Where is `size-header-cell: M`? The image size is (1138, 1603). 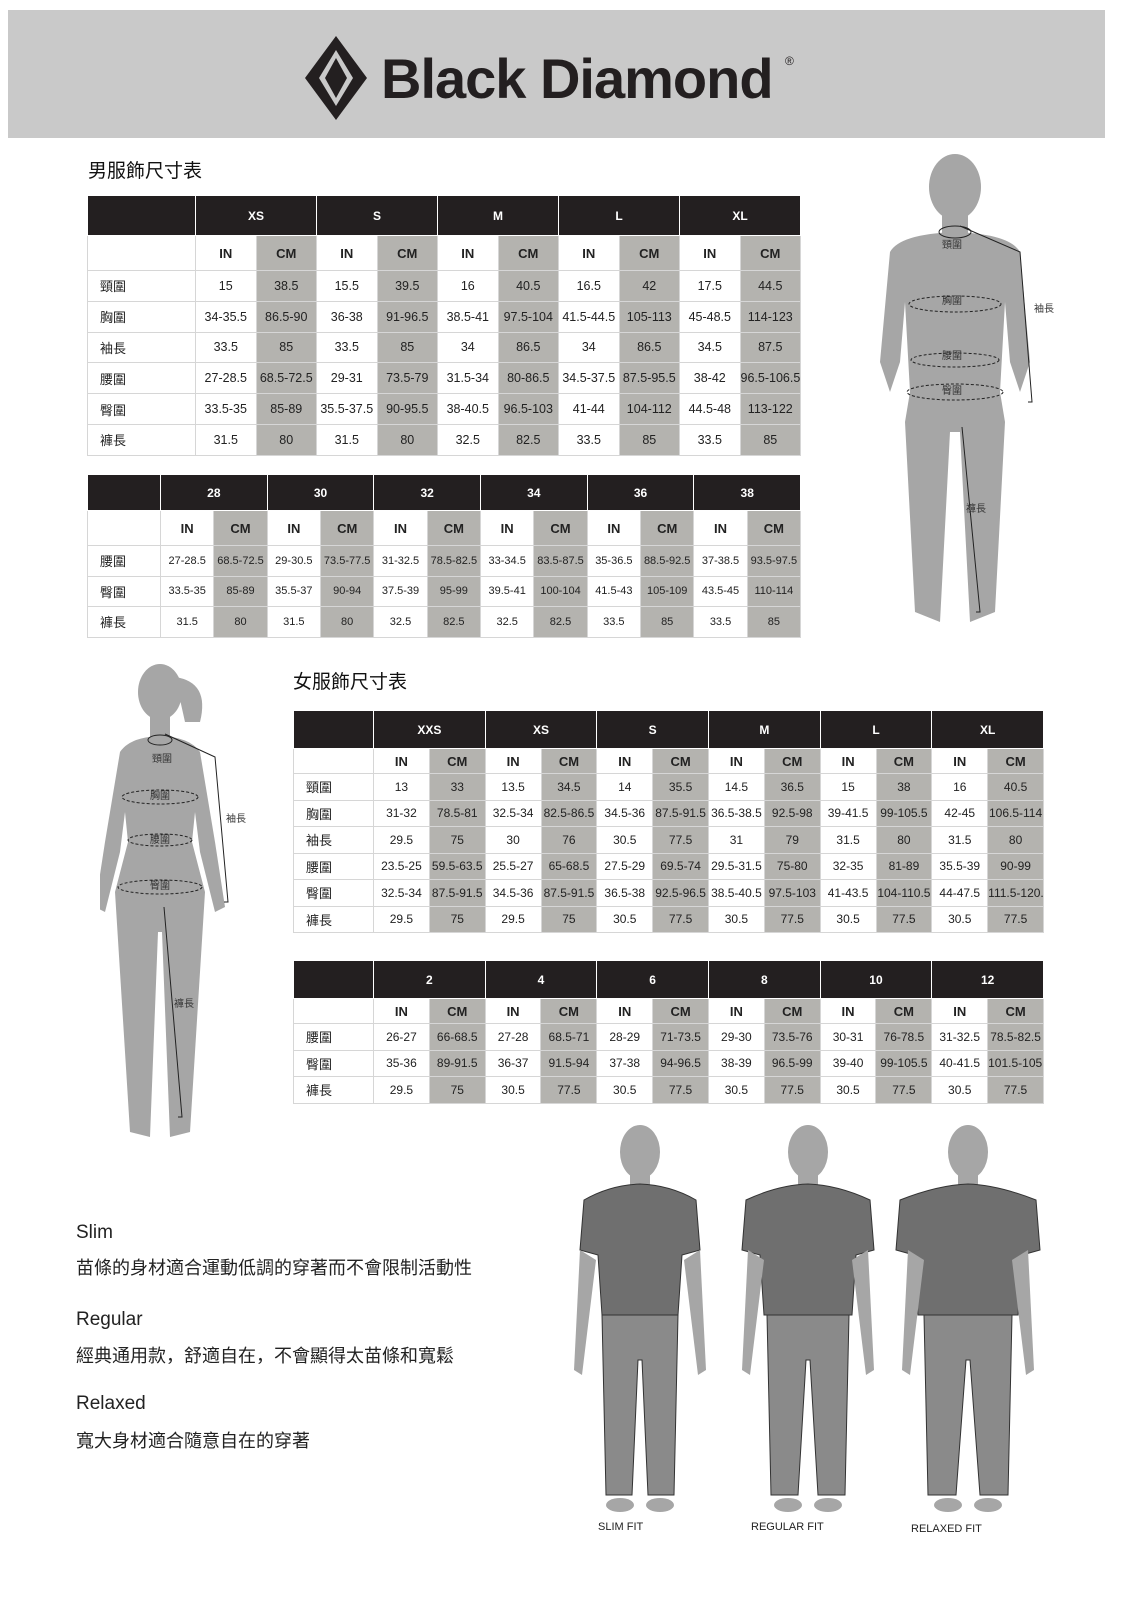
size-header-cell: M is located at coordinates (764, 729).